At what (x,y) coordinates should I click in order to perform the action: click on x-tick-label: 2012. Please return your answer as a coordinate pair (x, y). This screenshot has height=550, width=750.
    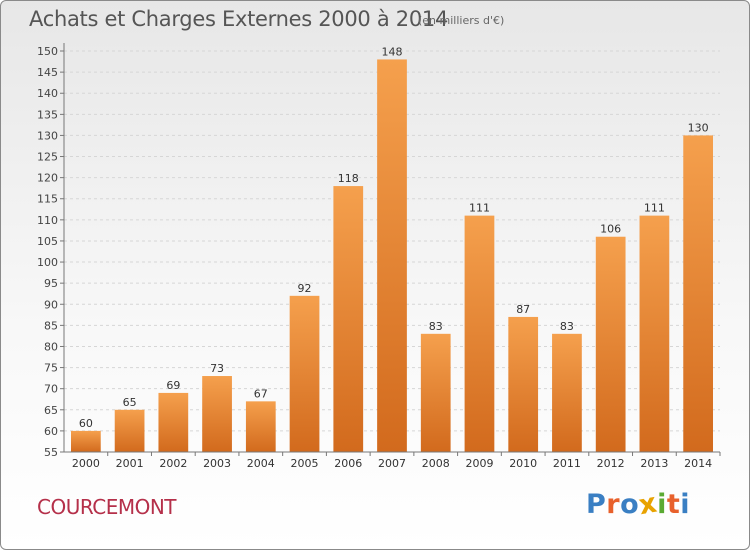
    Looking at the image, I should click on (611, 463).